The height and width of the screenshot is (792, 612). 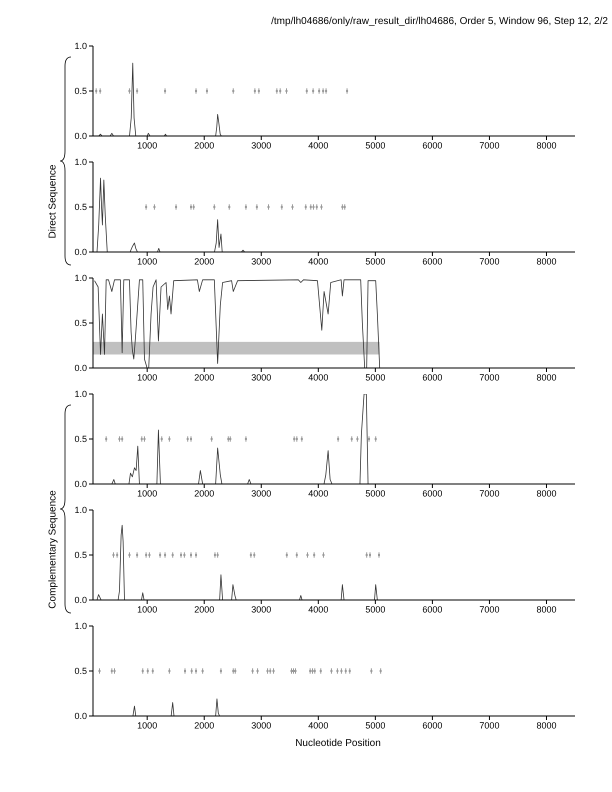 I want to click on x-axis-title: Nucleotide Position, so click(x=338, y=743).